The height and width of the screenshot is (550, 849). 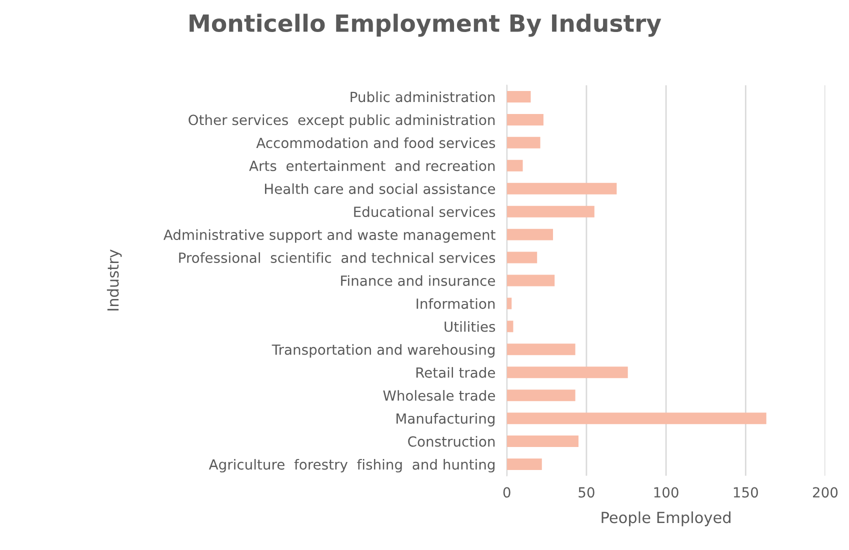 What do you see at coordinates (372, 166) in the screenshot?
I see `y-tick-label: Arts entertainment and recreation` at bounding box center [372, 166].